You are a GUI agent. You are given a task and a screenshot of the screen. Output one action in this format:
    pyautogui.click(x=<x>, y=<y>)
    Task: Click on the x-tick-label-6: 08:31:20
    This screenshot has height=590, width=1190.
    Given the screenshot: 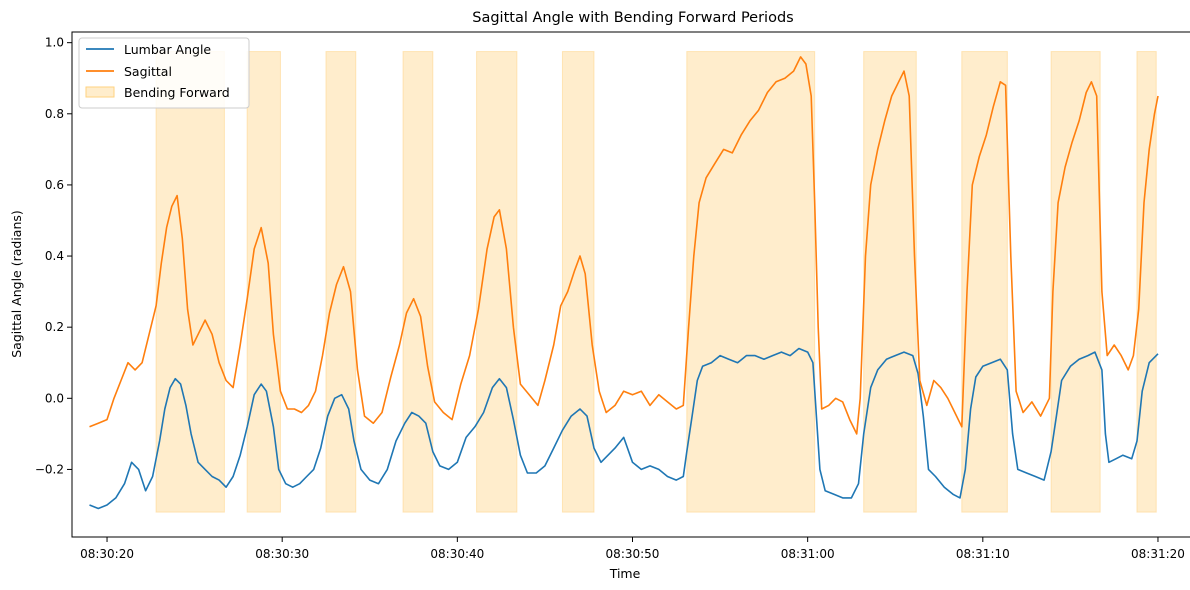 What is the action you would take?
    pyautogui.click(x=1158, y=554)
    